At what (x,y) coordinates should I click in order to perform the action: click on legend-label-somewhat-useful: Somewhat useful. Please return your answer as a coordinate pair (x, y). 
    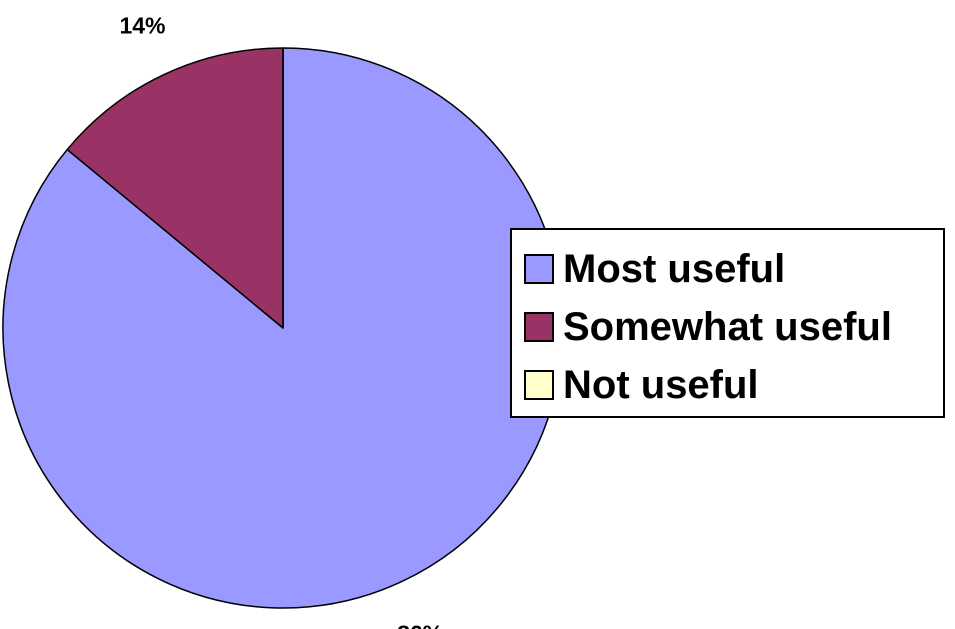
    Looking at the image, I should click on (727, 327).